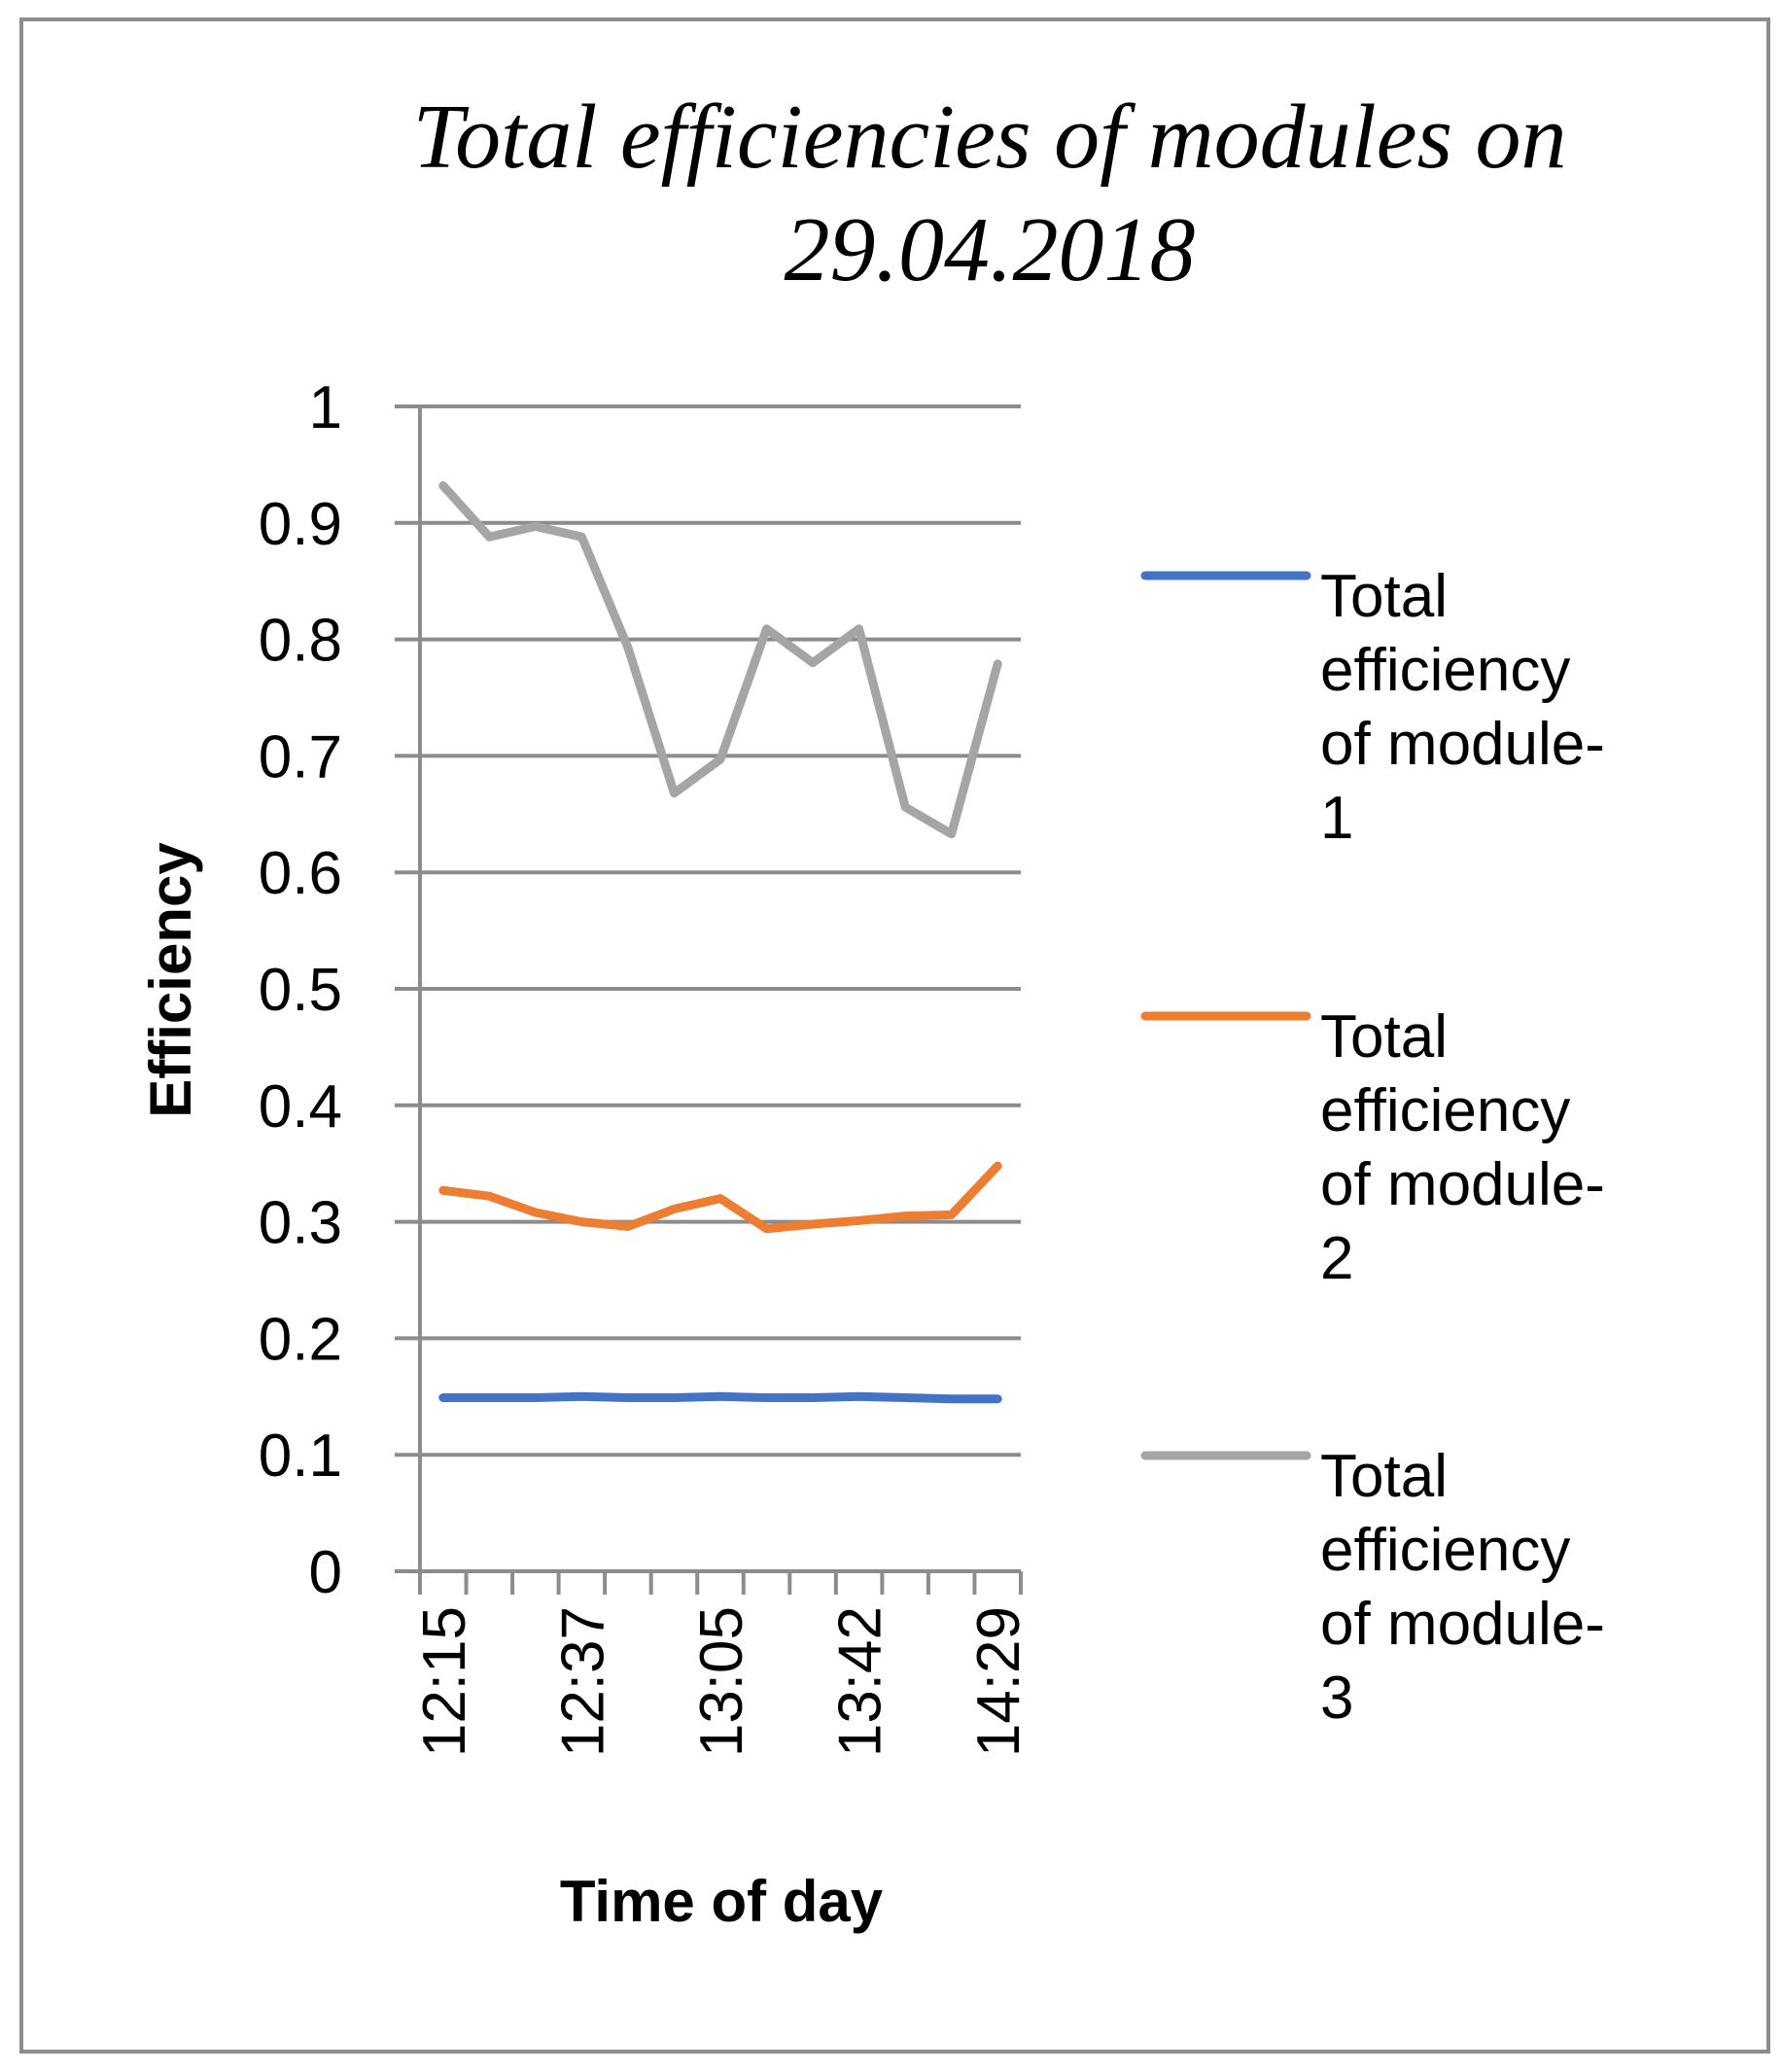  Describe the element at coordinates (1336, 818) in the screenshot. I see `legend-label-module-1: 1` at that location.